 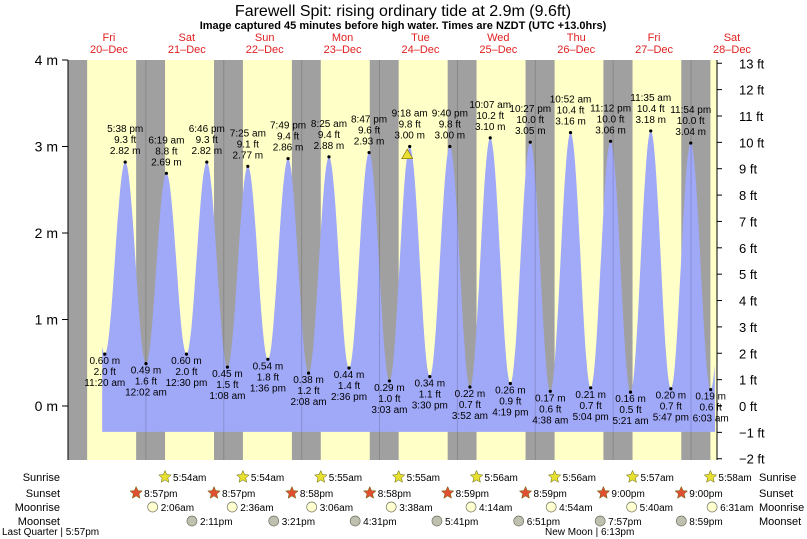 What do you see at coordinates (781, 508) in the screenshot?
I see `astro-row-label-right: Moonrise` at bounding box center [781, 508].